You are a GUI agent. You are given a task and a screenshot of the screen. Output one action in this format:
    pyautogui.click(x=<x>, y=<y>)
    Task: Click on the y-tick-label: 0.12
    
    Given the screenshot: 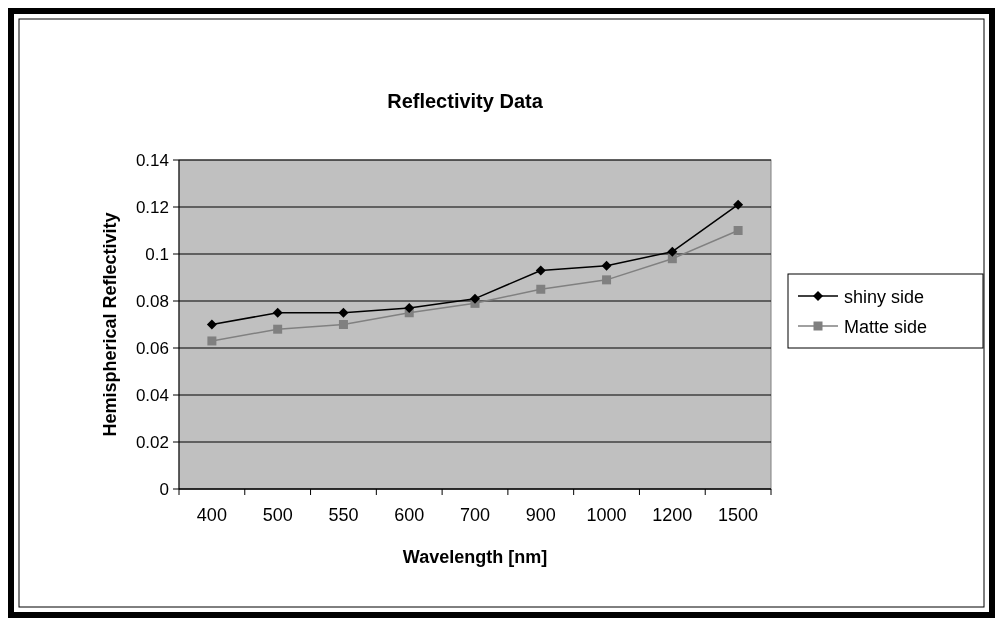 What is the action you would take?
    pyautogui.click(x=152, y=207)
    